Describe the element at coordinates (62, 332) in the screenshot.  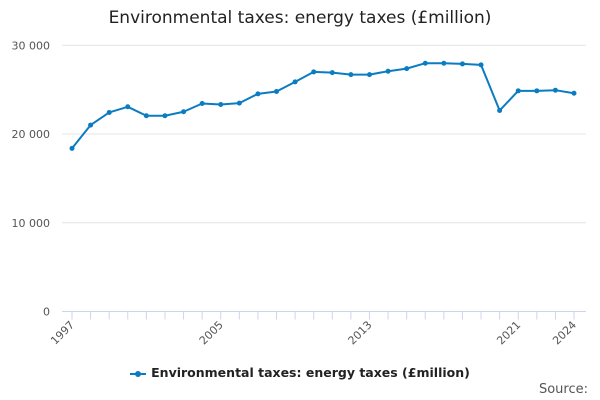
I see `x-tick-label: 1997` at that location.